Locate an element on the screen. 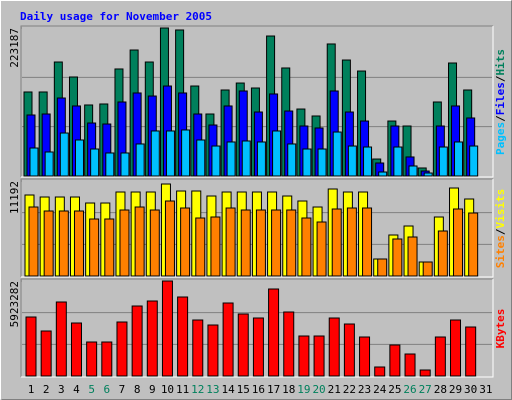  x-tick-label: 29 is located at coordinates (455, 389).